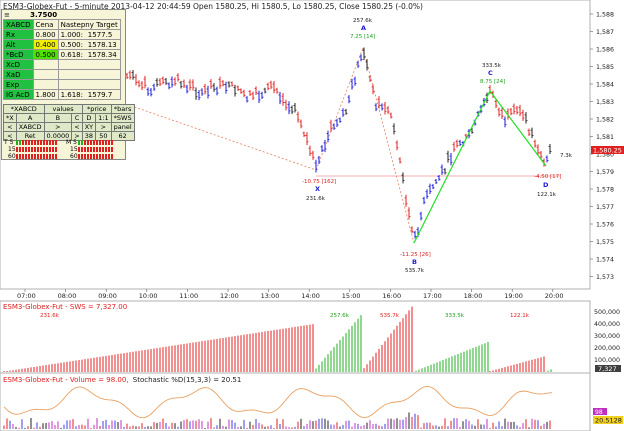 The width and height of the screenshot is (624, 431). What do you see at coordinates (362, 37) in the screenshot?
I see `label-a-below: 7.25 [14]` at bounding box center [362, 37].